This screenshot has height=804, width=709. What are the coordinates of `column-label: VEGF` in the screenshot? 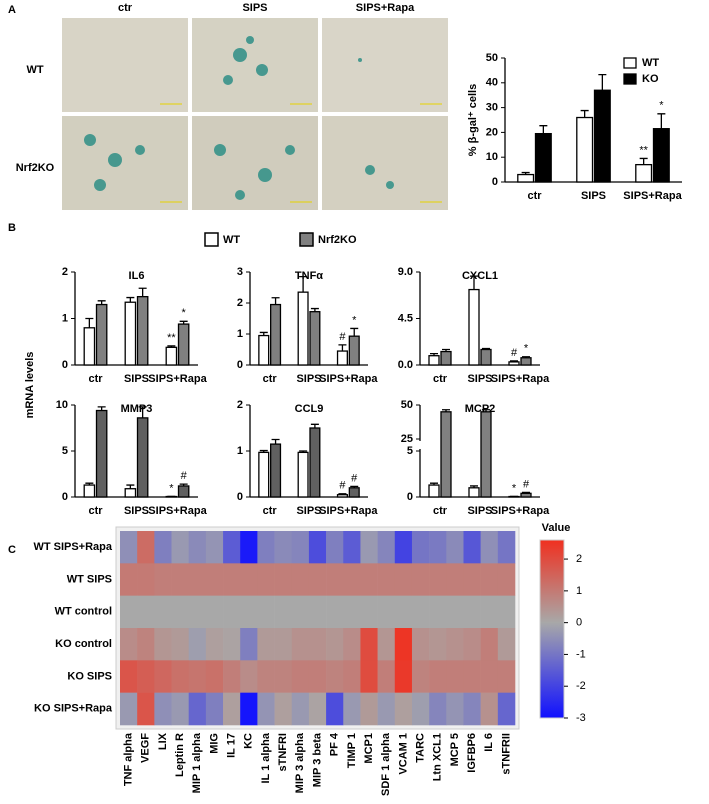 It's located at (146, 748).